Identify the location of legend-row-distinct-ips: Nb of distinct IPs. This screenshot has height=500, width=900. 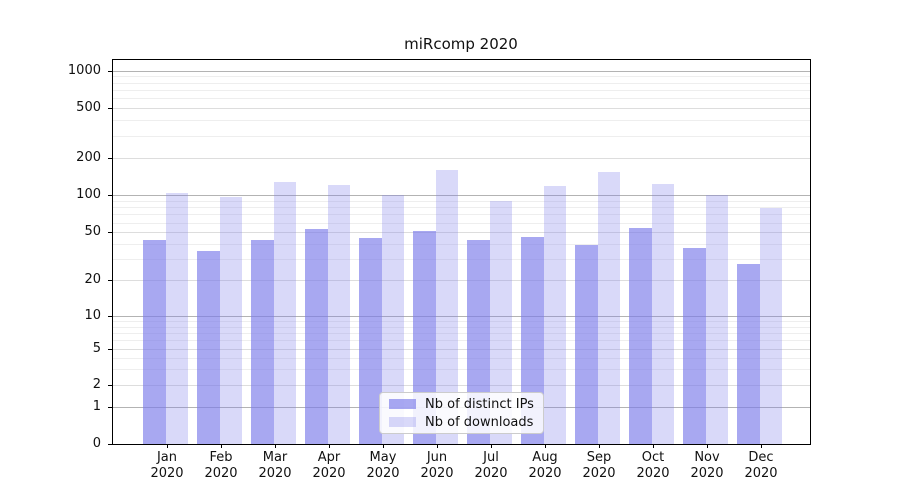
(461, 404).